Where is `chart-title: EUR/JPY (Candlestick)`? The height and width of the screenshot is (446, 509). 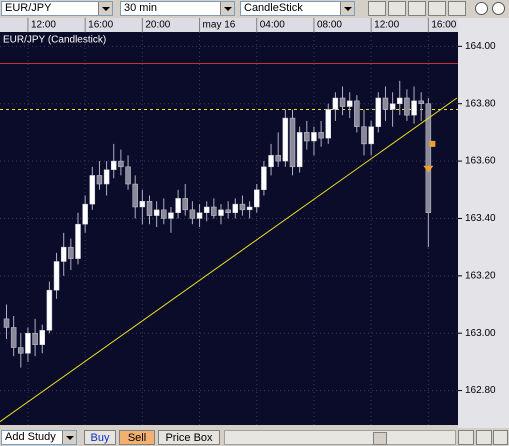 chart-title: EUR/JPY (Candlestick) is located at coordinates (54, 40).